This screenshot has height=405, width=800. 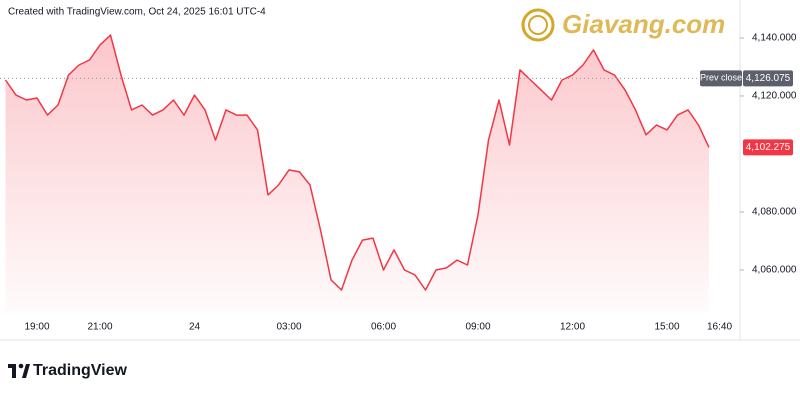 I want to click on x-tick-label: 12:00, so click(x=572, y=327).